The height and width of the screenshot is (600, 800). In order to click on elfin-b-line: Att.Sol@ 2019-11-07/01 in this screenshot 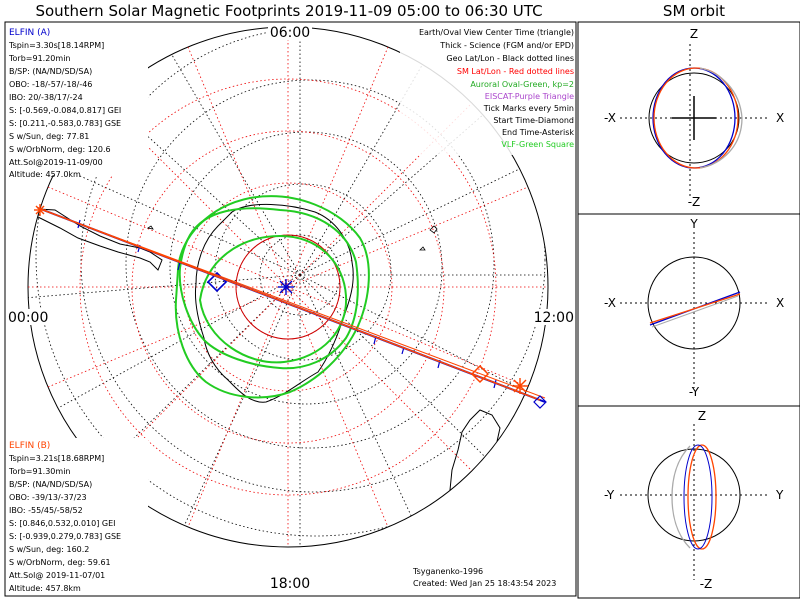, I will do `click(57, 575)`.